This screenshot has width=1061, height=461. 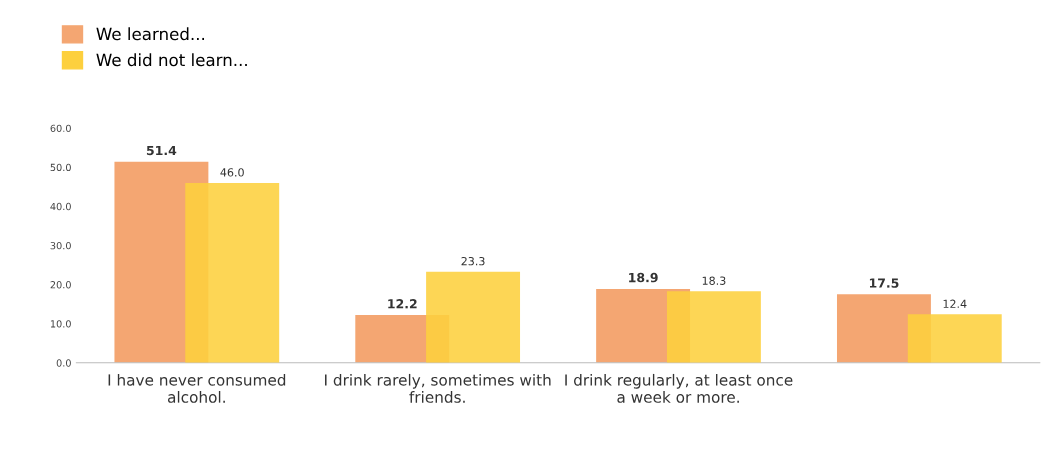 What do you see at coordinates (232, 172) in the screenshot?
I see `text: 46.0` at bounding box center [232, 172].